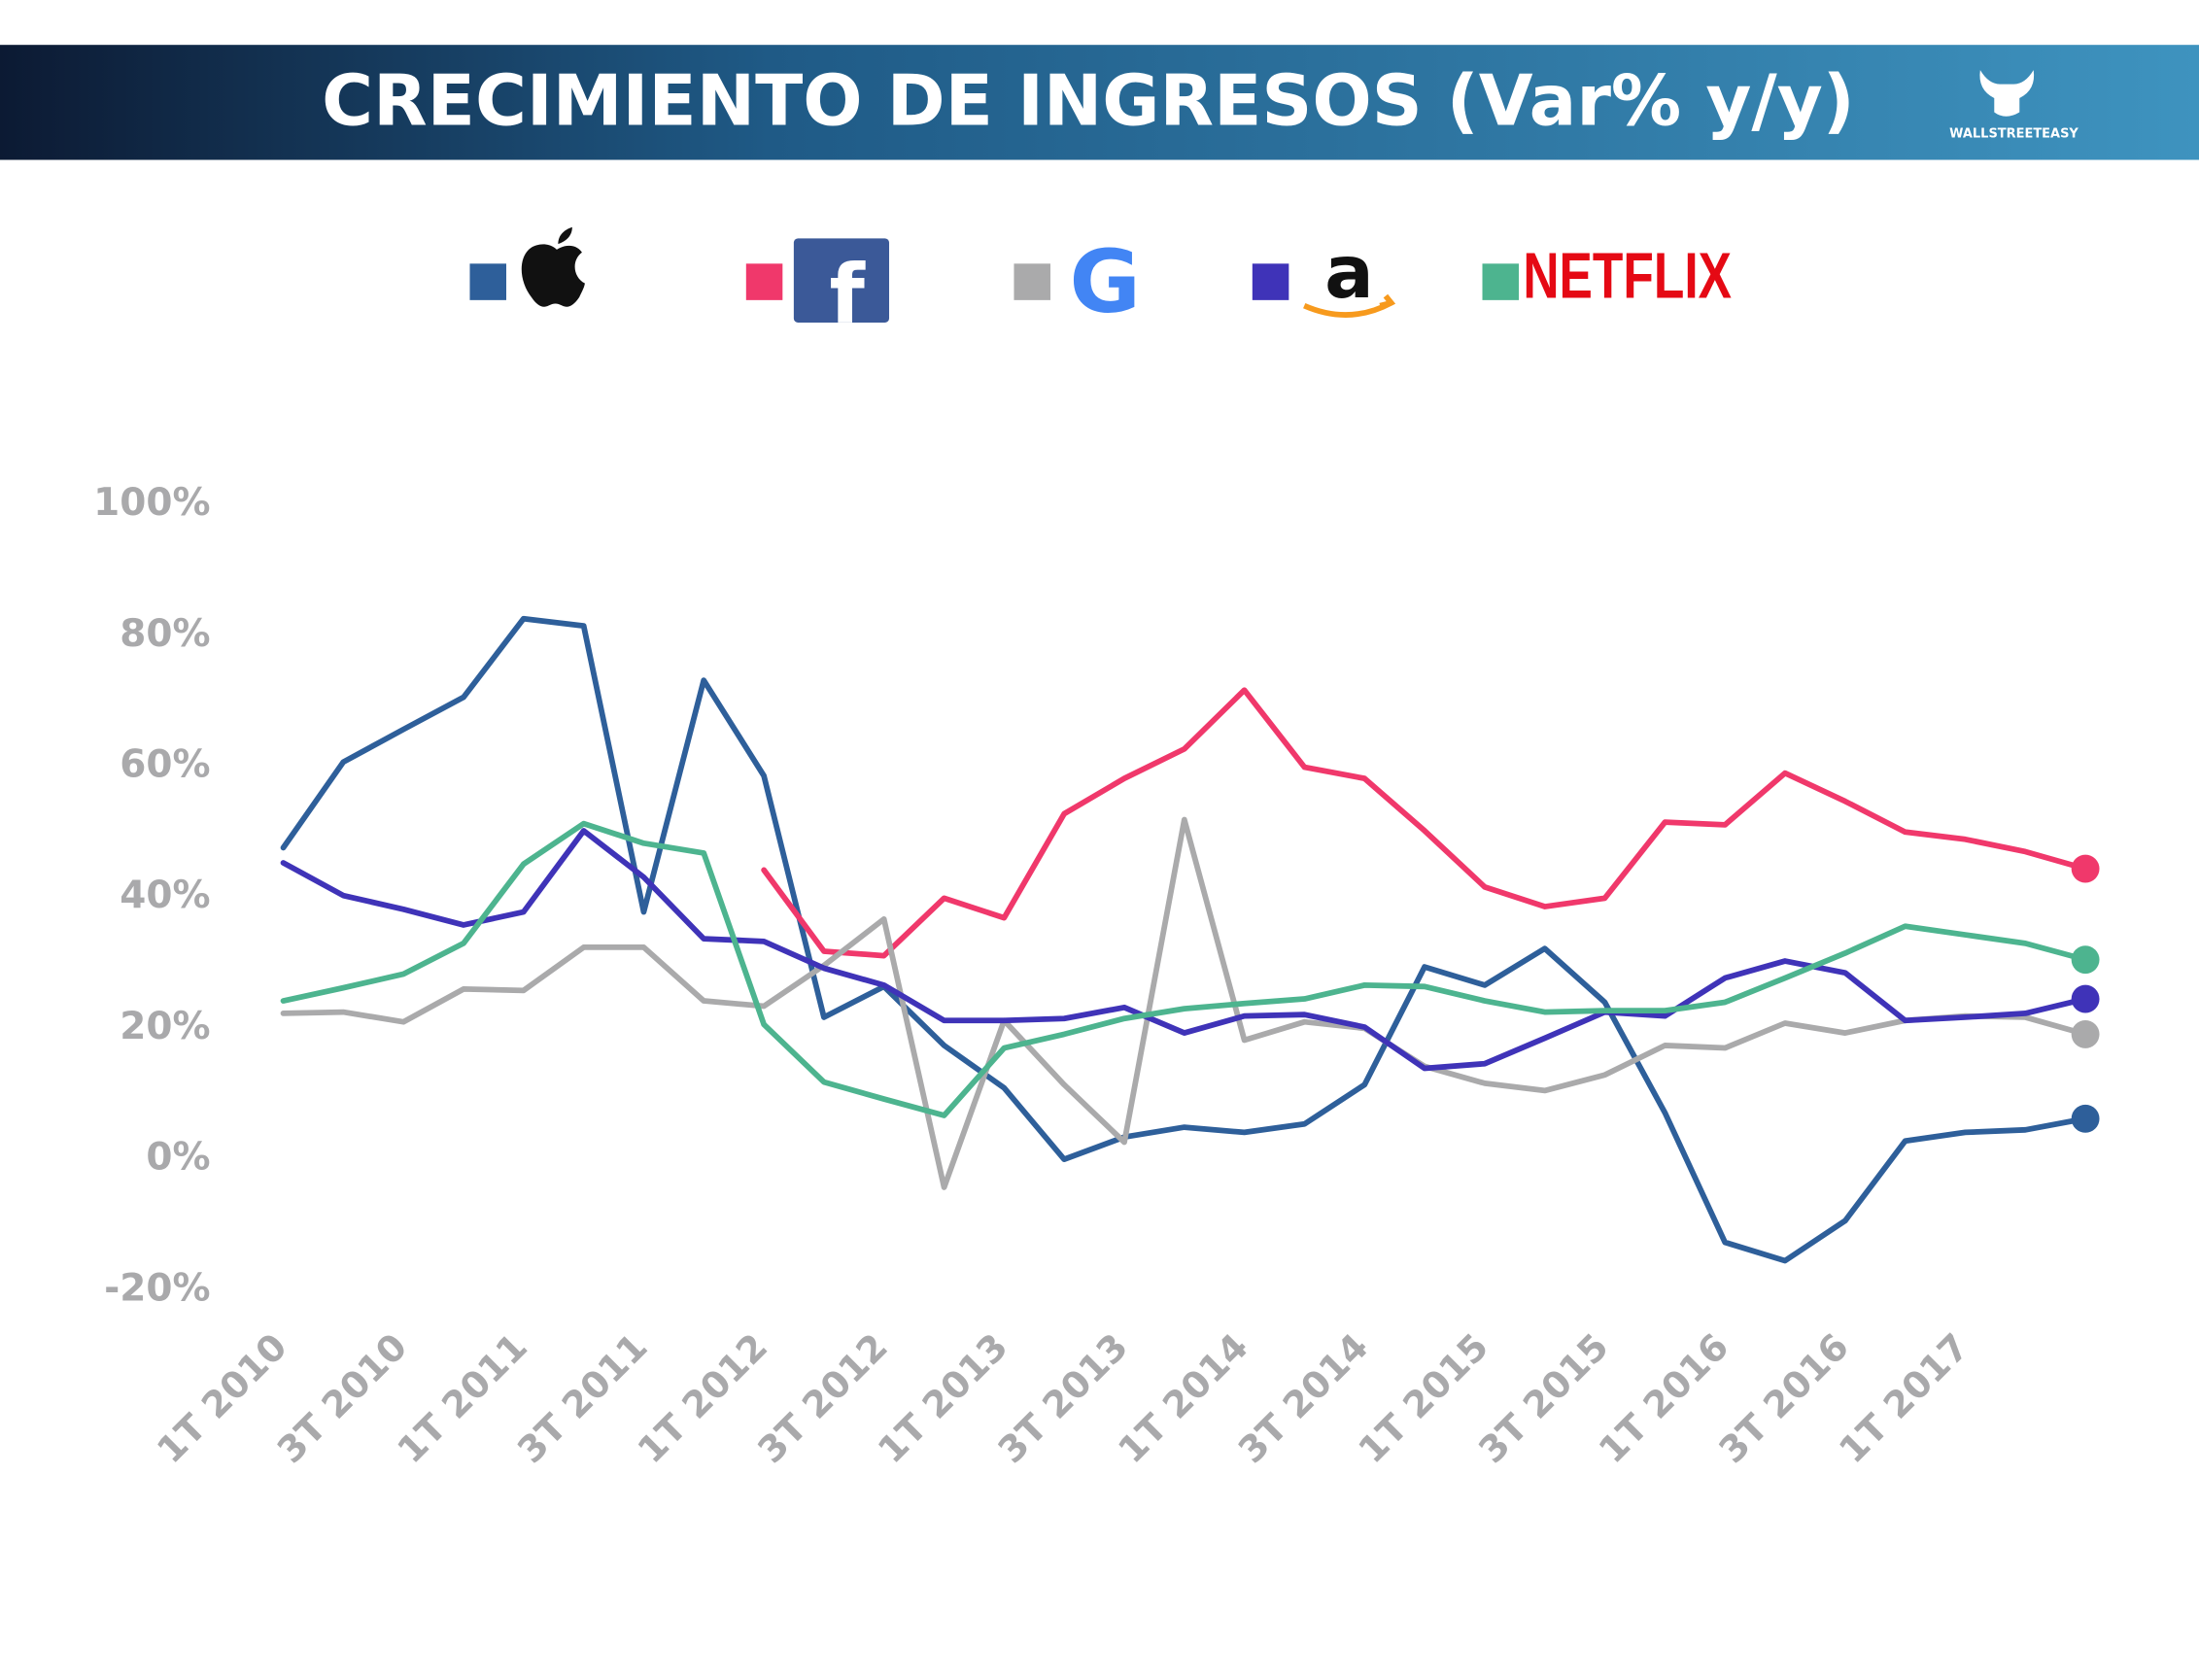 This screenshot has height=1680, width=2199. What do you see at coordinates (1783, 1398) in the screenshot?
I see `x-tick-label: 3T 2016` at bounding box center [1783, 1398].